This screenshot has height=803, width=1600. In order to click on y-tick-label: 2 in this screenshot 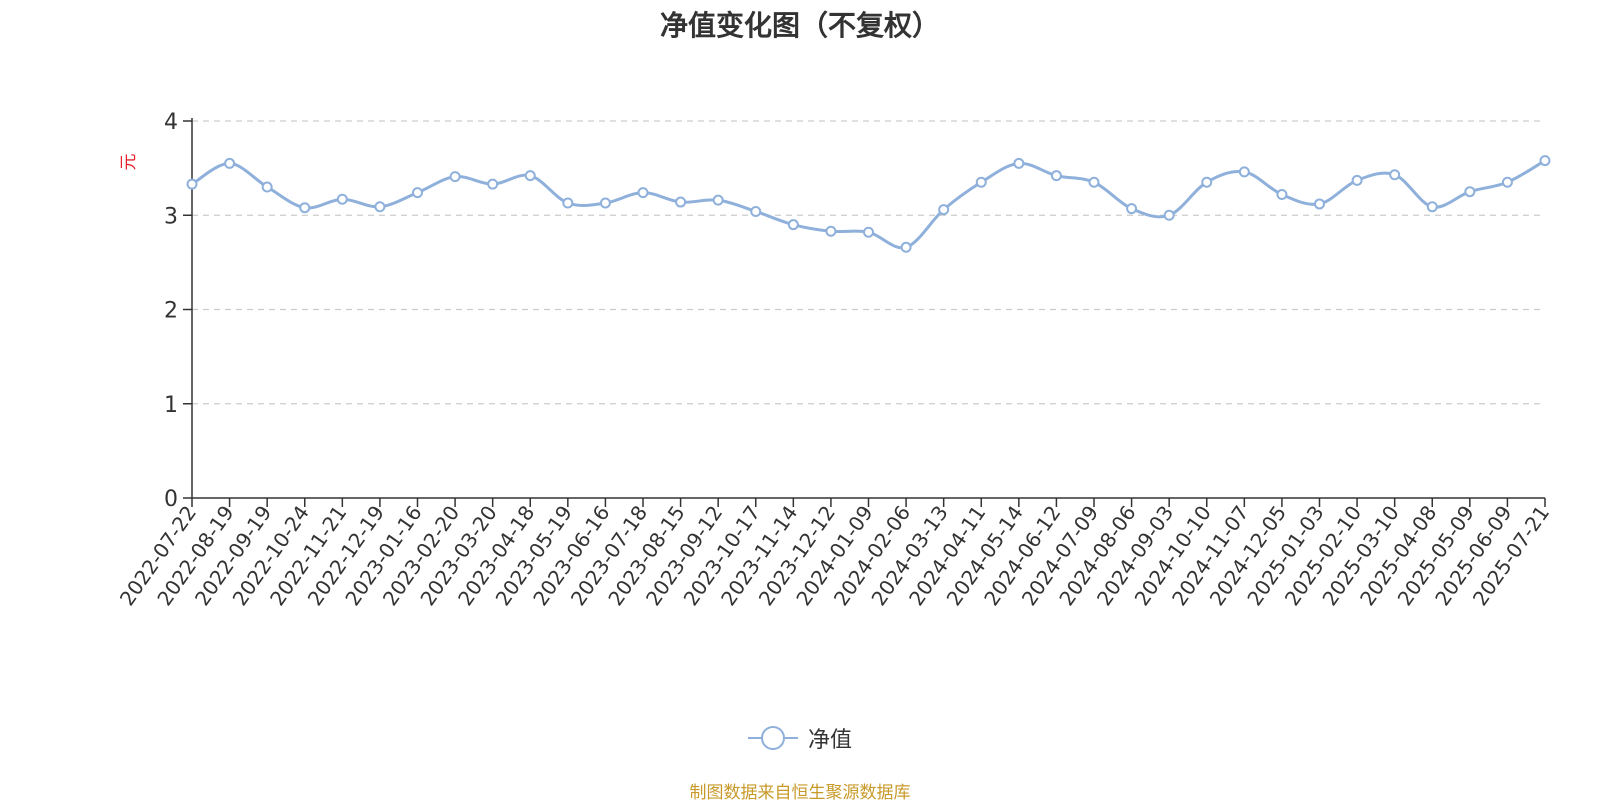, I will do `click(171, 311)`.